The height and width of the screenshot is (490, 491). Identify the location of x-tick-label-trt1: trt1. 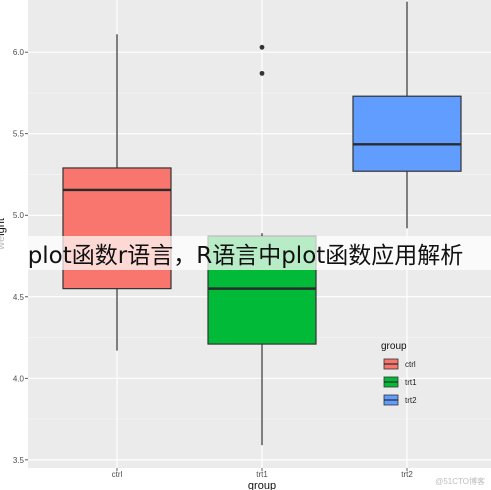
(262, 474).